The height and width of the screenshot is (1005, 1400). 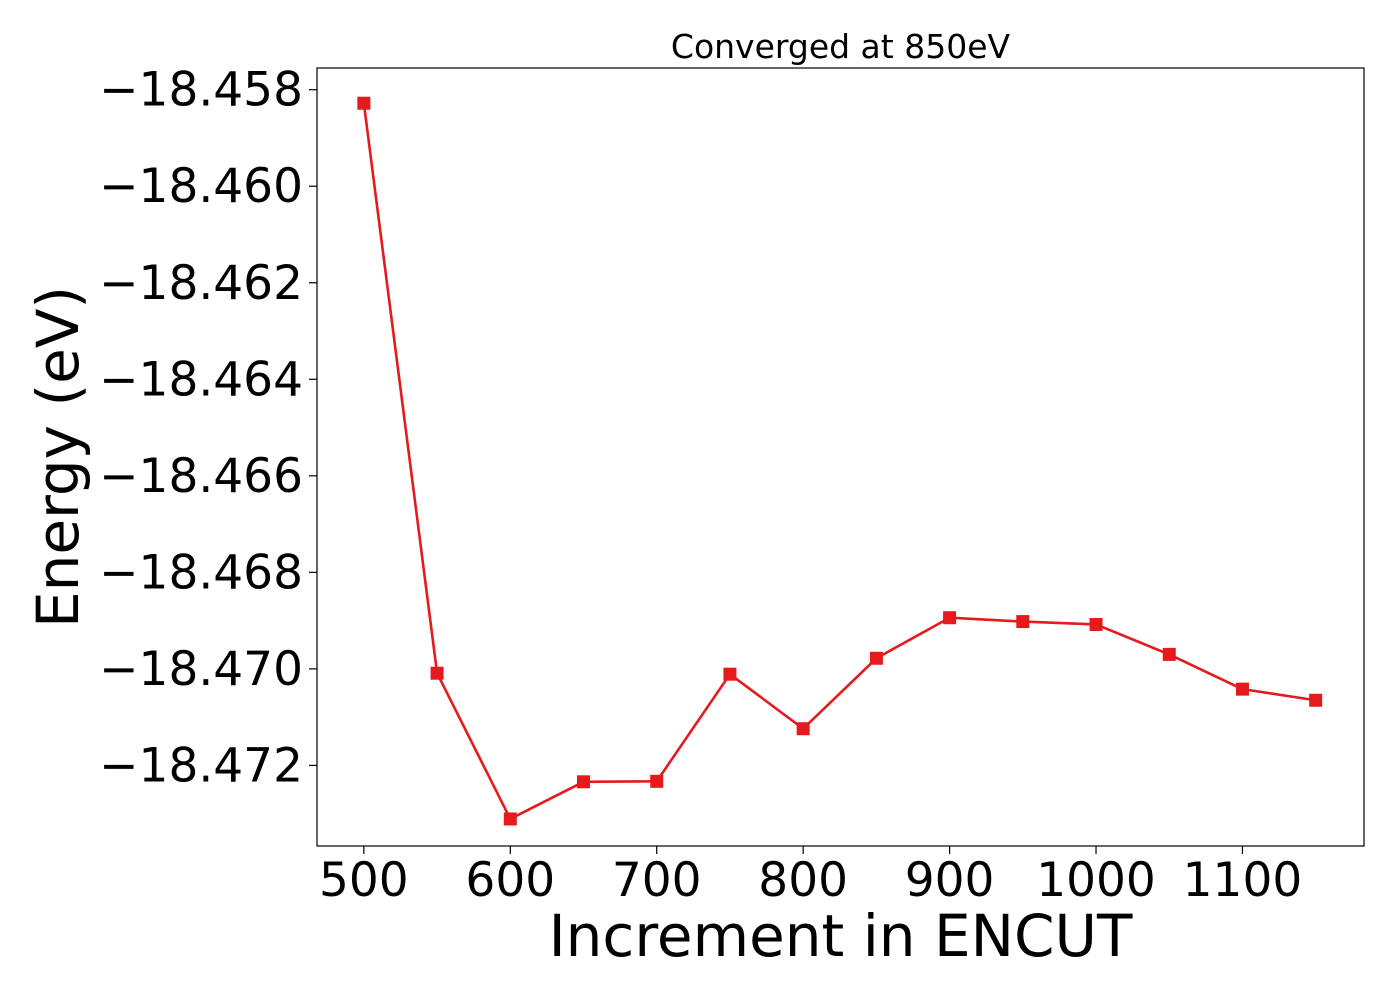 What do you see at coordinates (1096, 880) in the screenshot?
I see `x-tick-label: 1000` at bounding box center [1096, 880].